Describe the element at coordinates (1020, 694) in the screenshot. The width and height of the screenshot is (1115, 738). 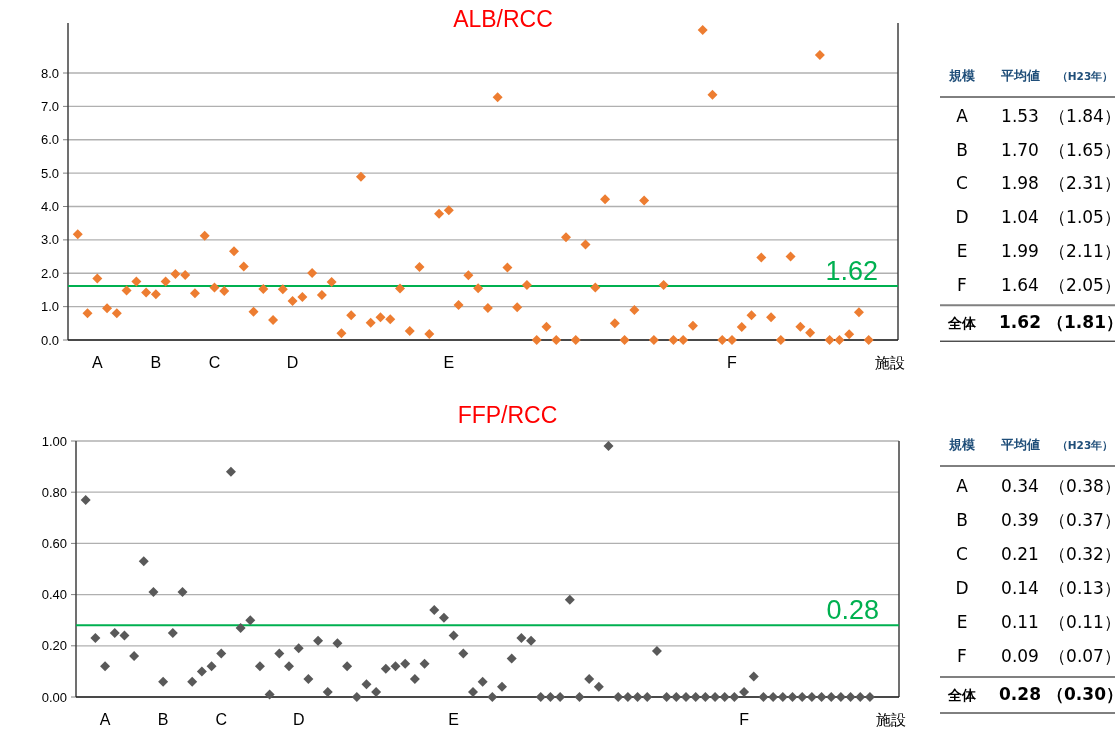
I see `data-label: 0.28` at that location.